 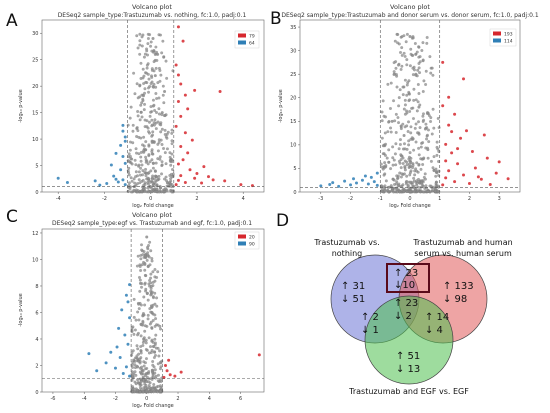 I want to click on panel-b-xtick-label: 2, so click(x=469, y=199).